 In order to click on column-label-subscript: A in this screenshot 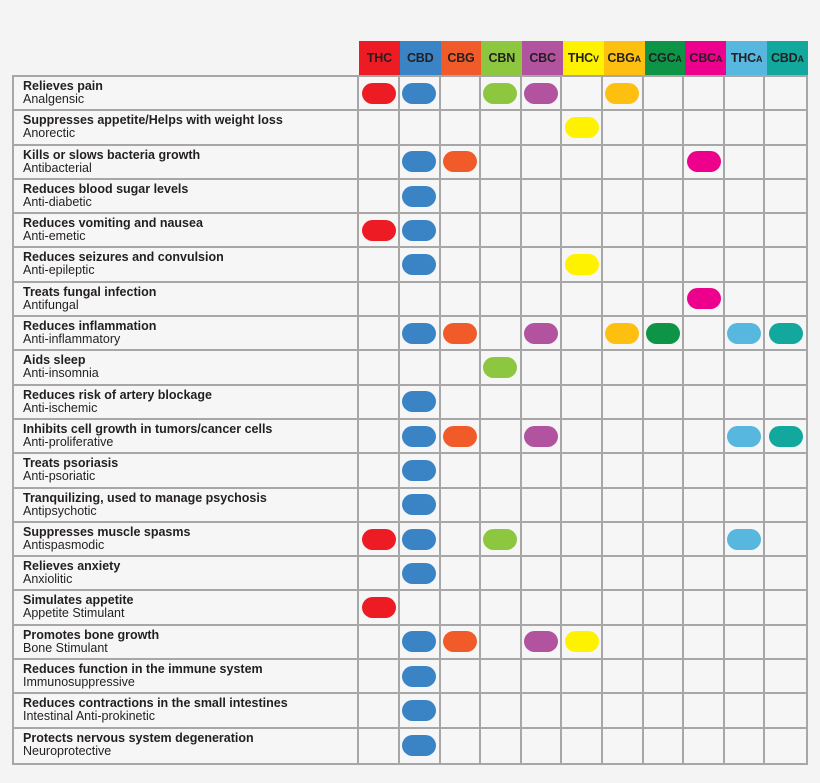, I will do `click(719, 59)`.